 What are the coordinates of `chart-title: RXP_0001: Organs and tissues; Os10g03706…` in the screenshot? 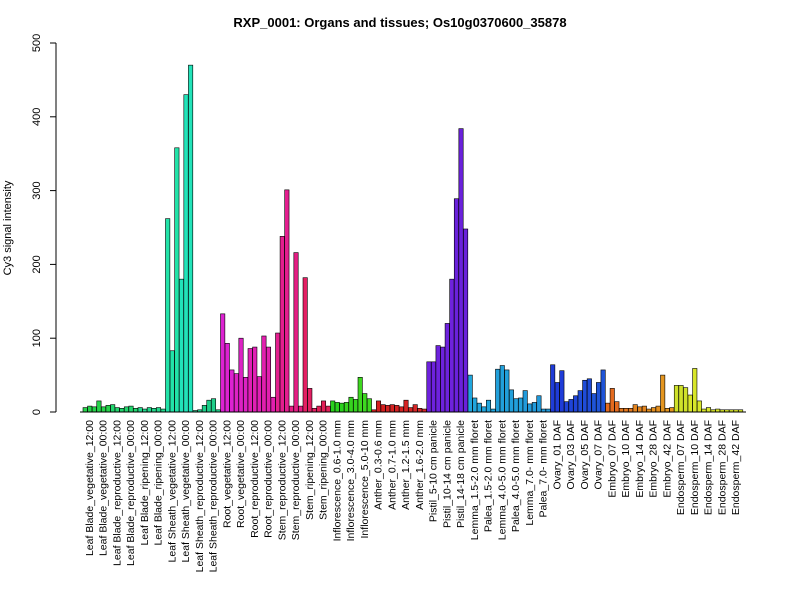 It's located at (399, 22).